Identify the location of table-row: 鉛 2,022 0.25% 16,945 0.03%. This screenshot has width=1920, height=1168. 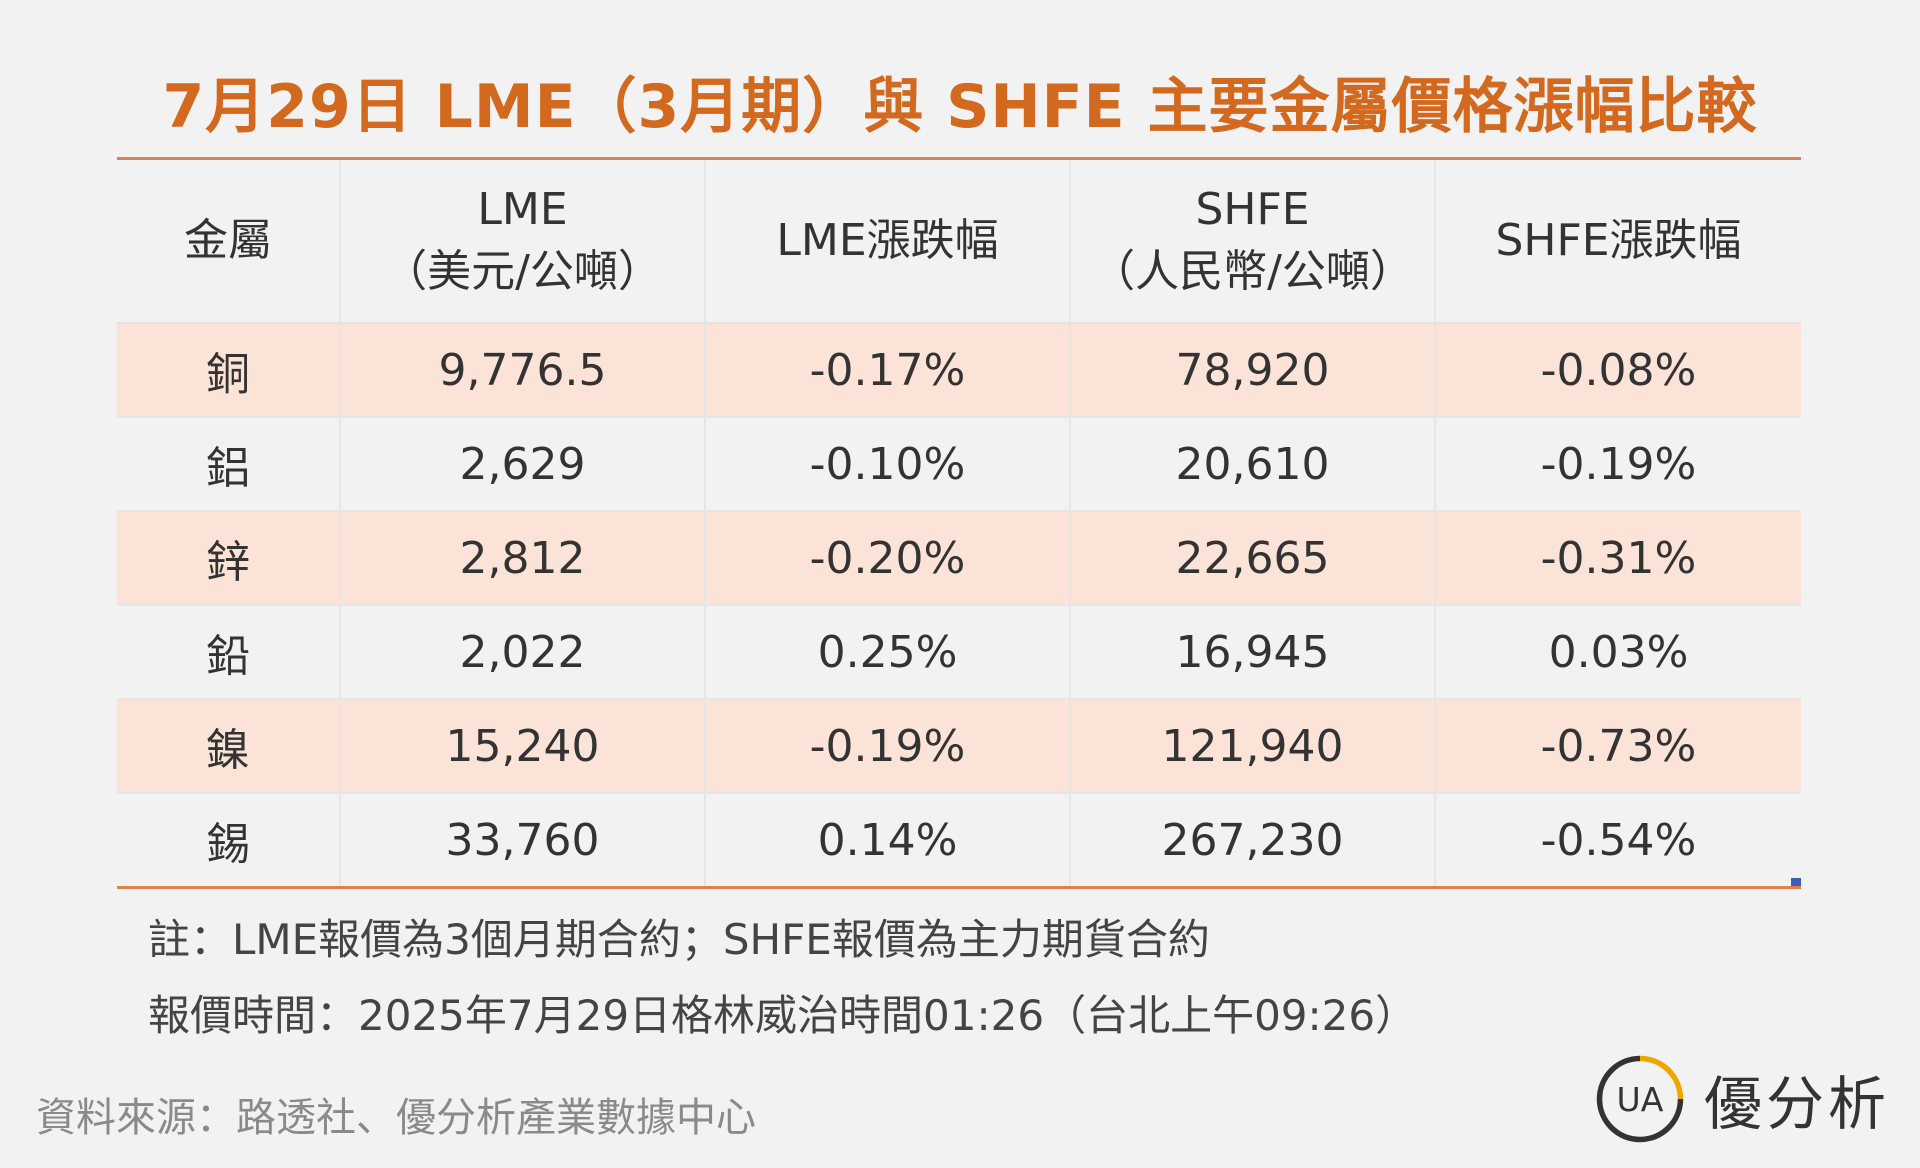
(959, 652).